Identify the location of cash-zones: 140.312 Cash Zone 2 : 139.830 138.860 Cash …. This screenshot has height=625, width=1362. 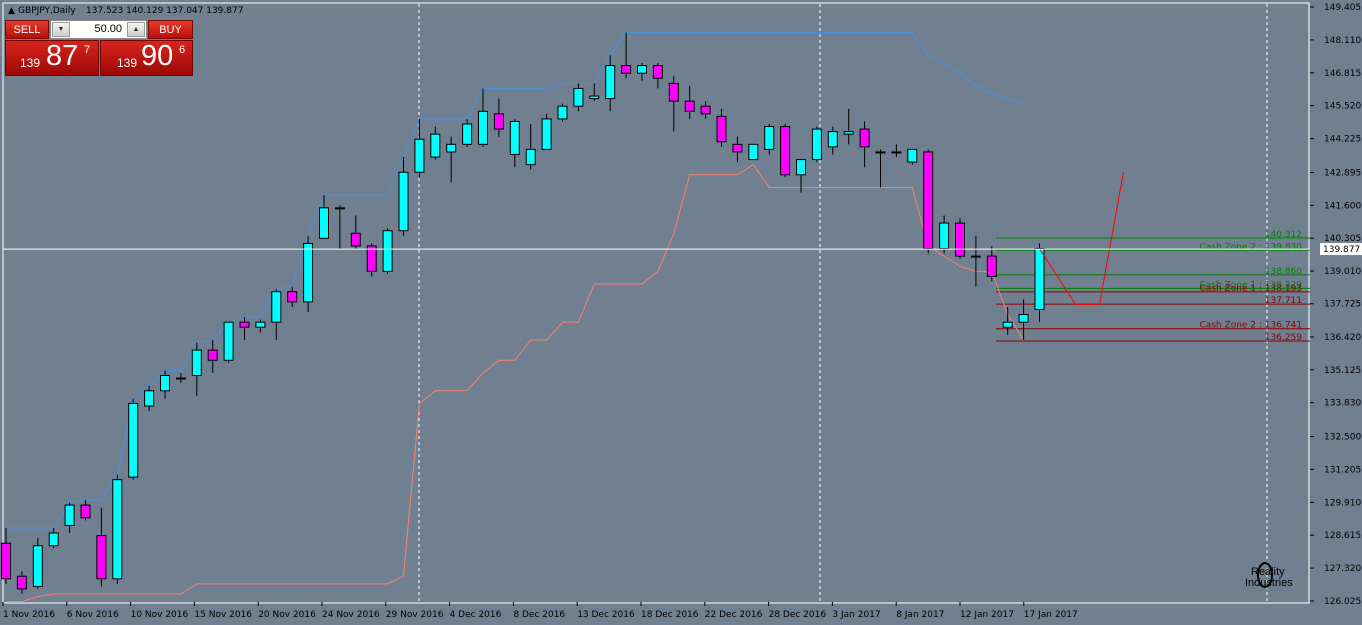
(1153, 286).